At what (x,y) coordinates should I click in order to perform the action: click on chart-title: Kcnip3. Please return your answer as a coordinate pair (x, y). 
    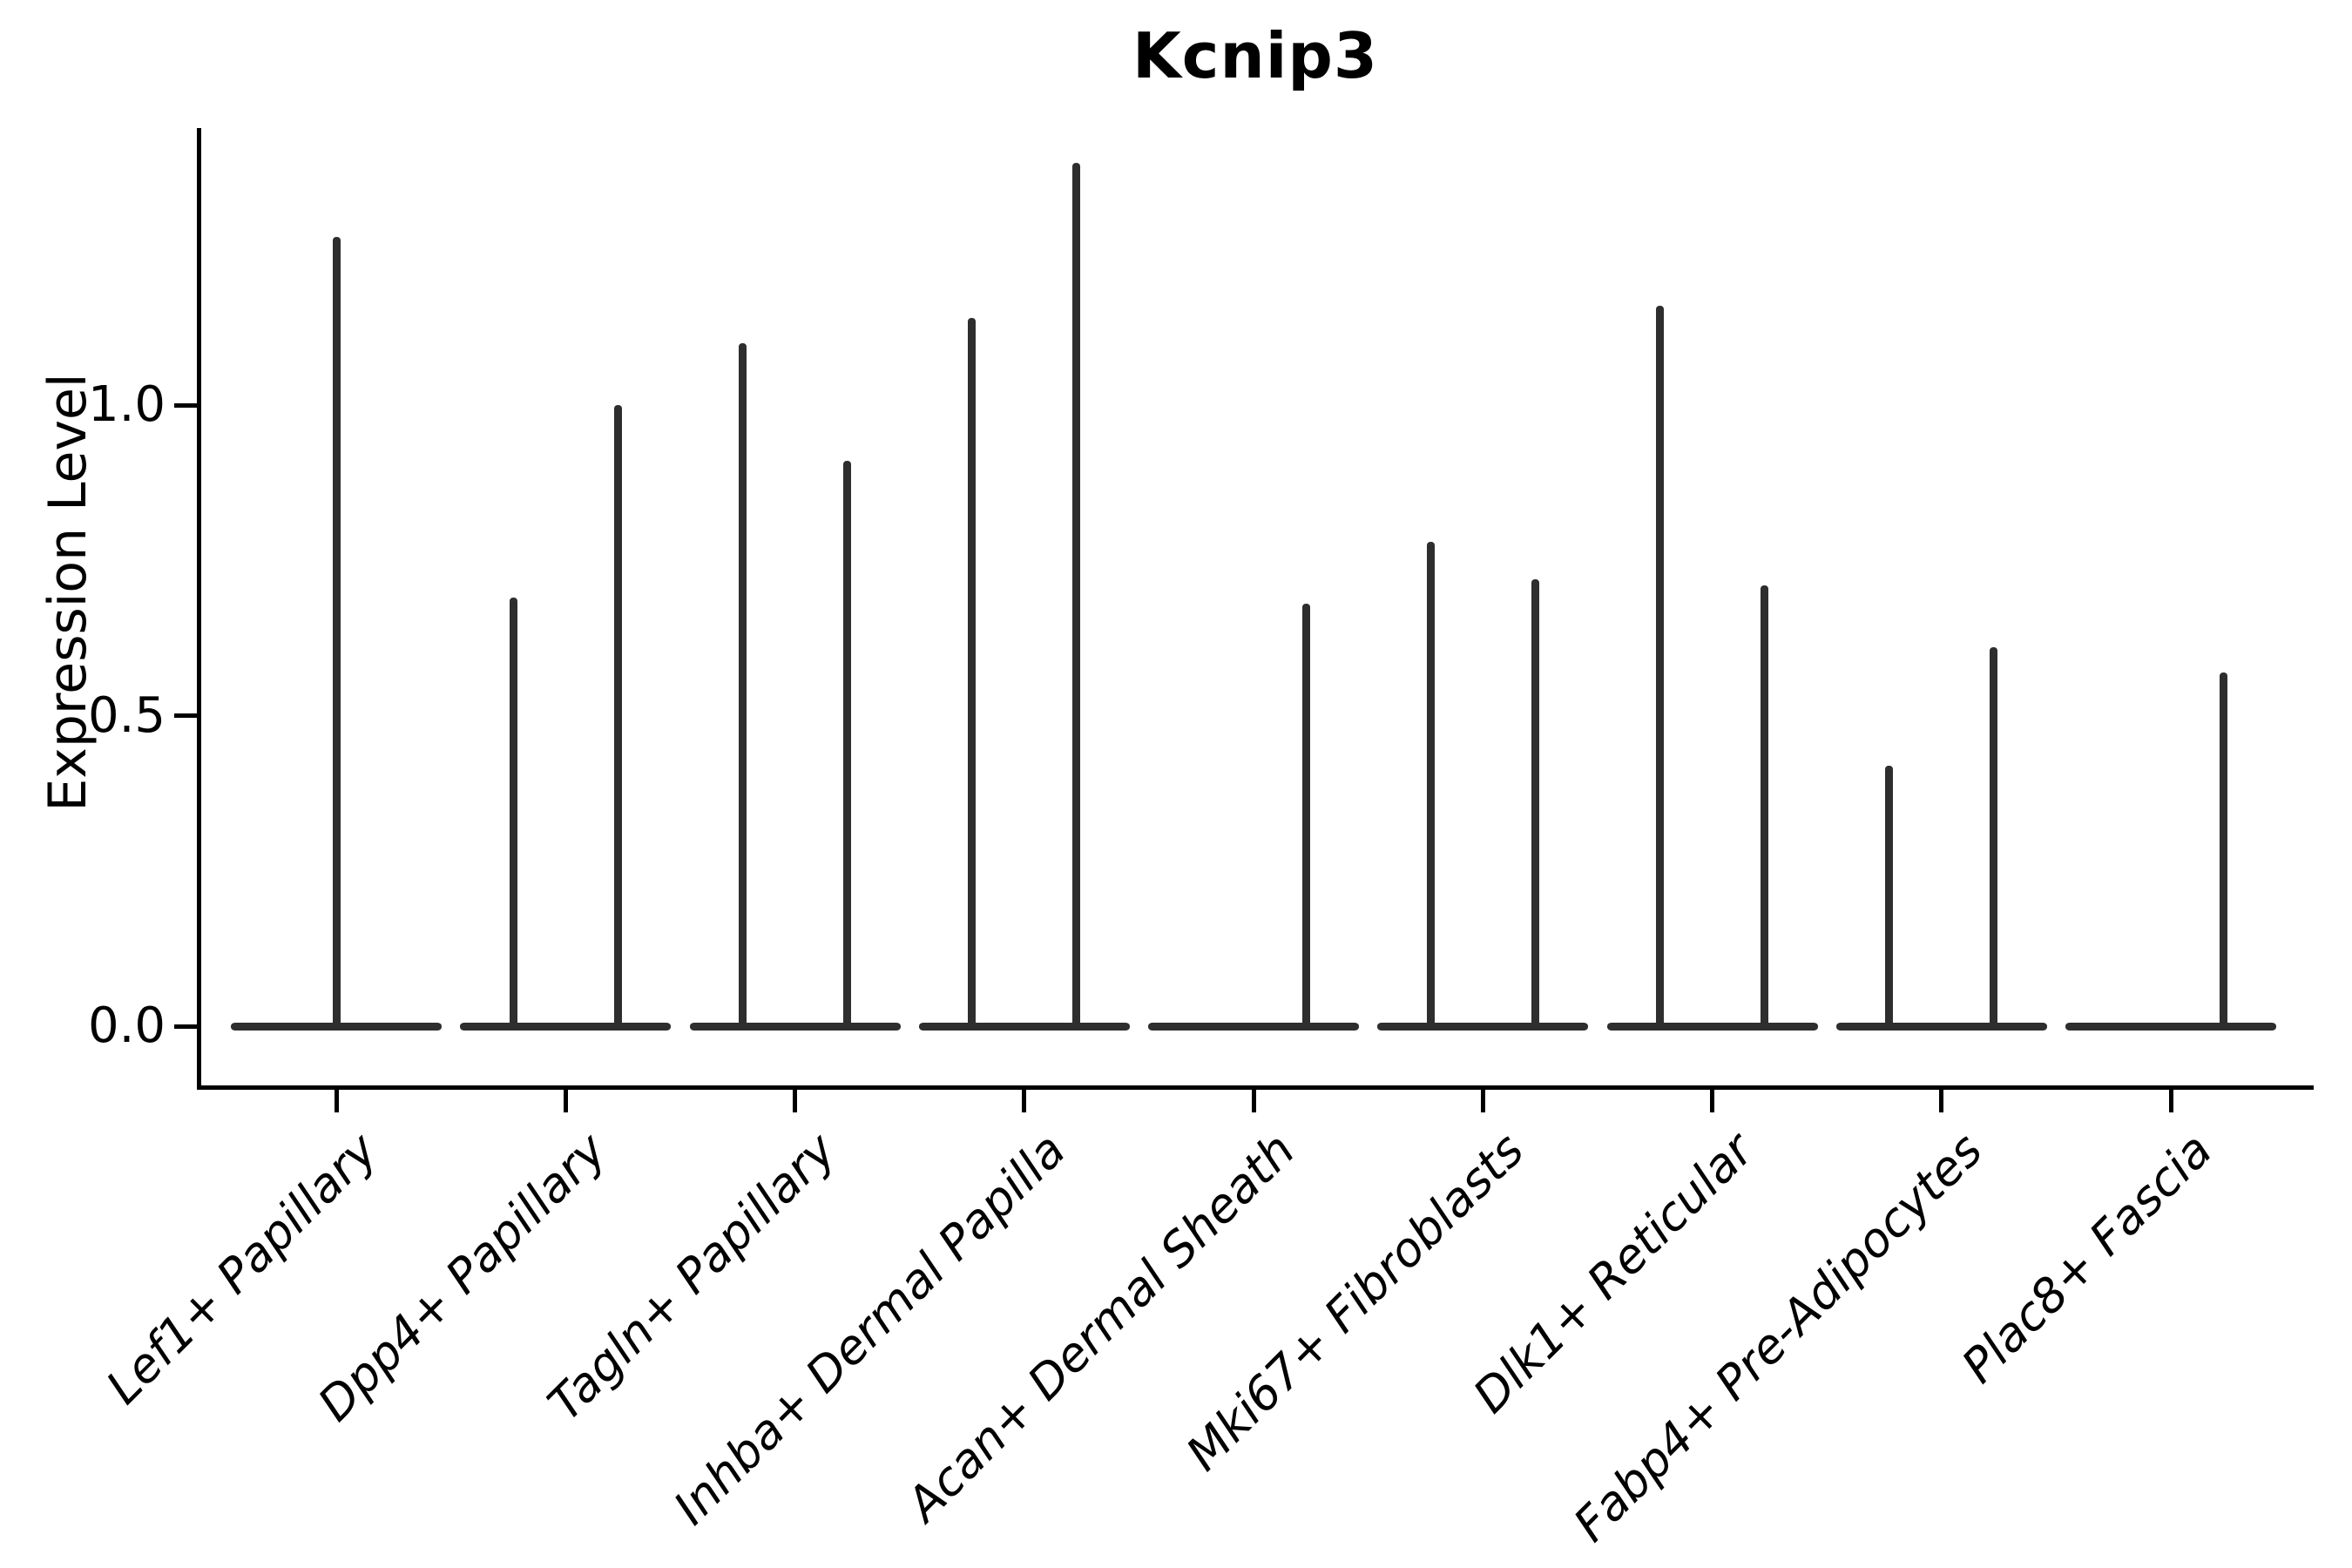
    Looking at the image, I should click on (1255, 56).